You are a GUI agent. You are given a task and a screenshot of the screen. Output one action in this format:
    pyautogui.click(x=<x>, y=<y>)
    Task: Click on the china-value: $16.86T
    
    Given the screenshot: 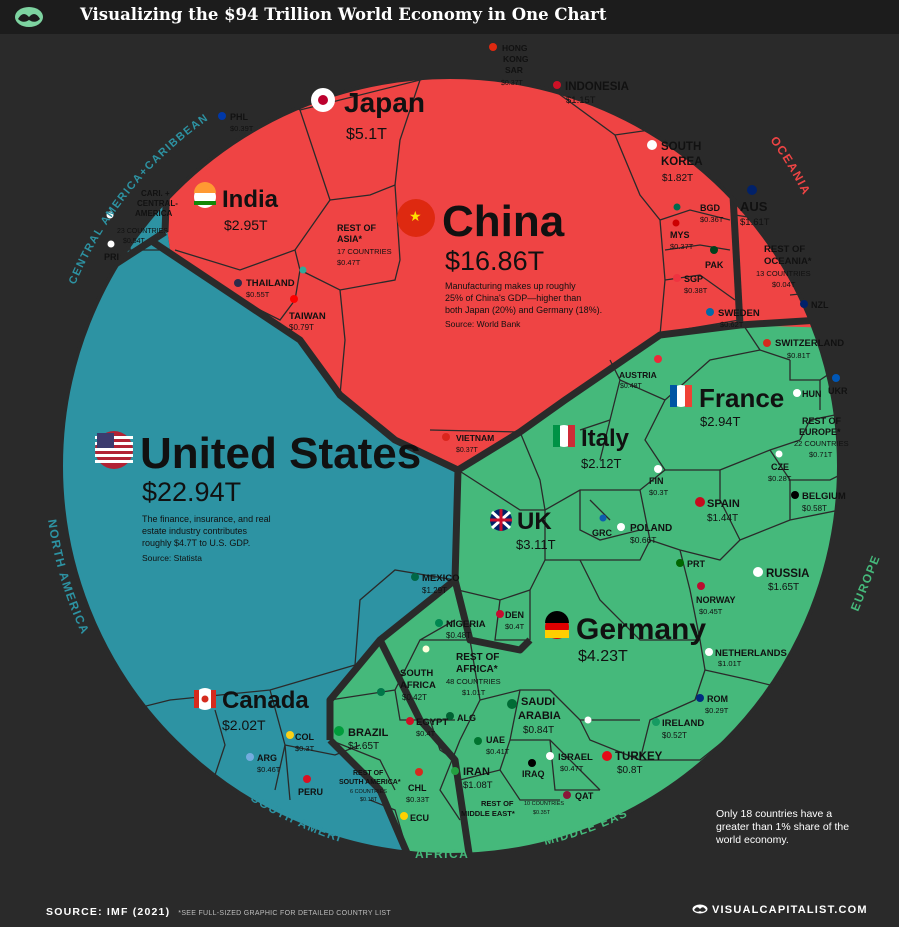 What is the action you would take?
    pyautogui.click(x=494, y=261)
    